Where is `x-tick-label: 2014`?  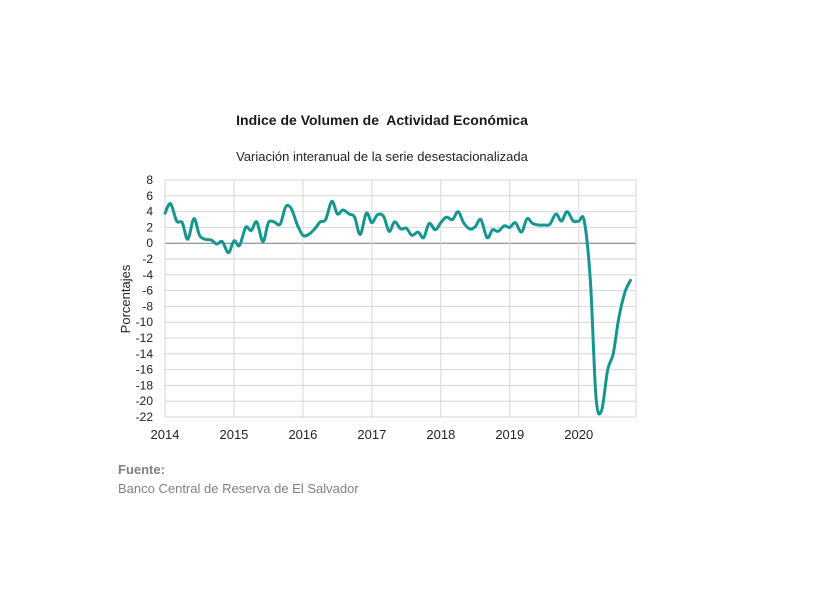
x-tick-label: 2014 is located at coordinates (165, 434).